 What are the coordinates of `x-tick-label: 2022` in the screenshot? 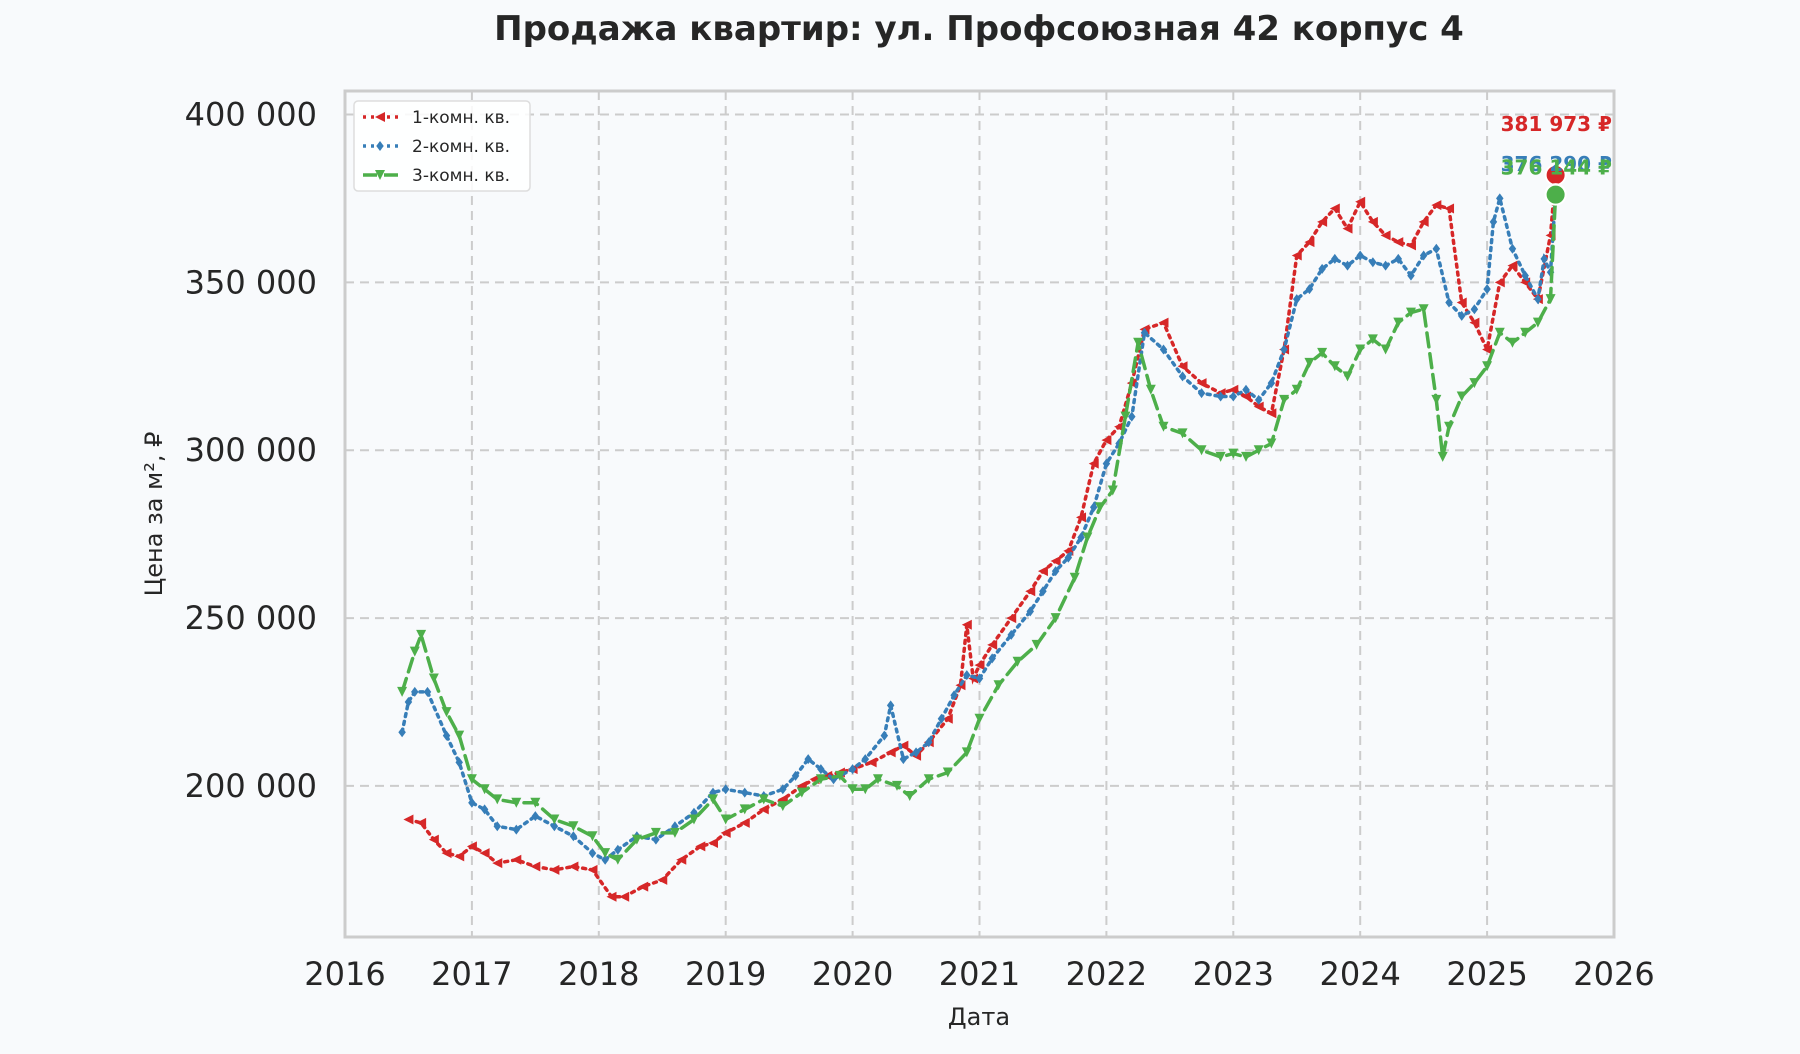 It's located at (1106, 974).